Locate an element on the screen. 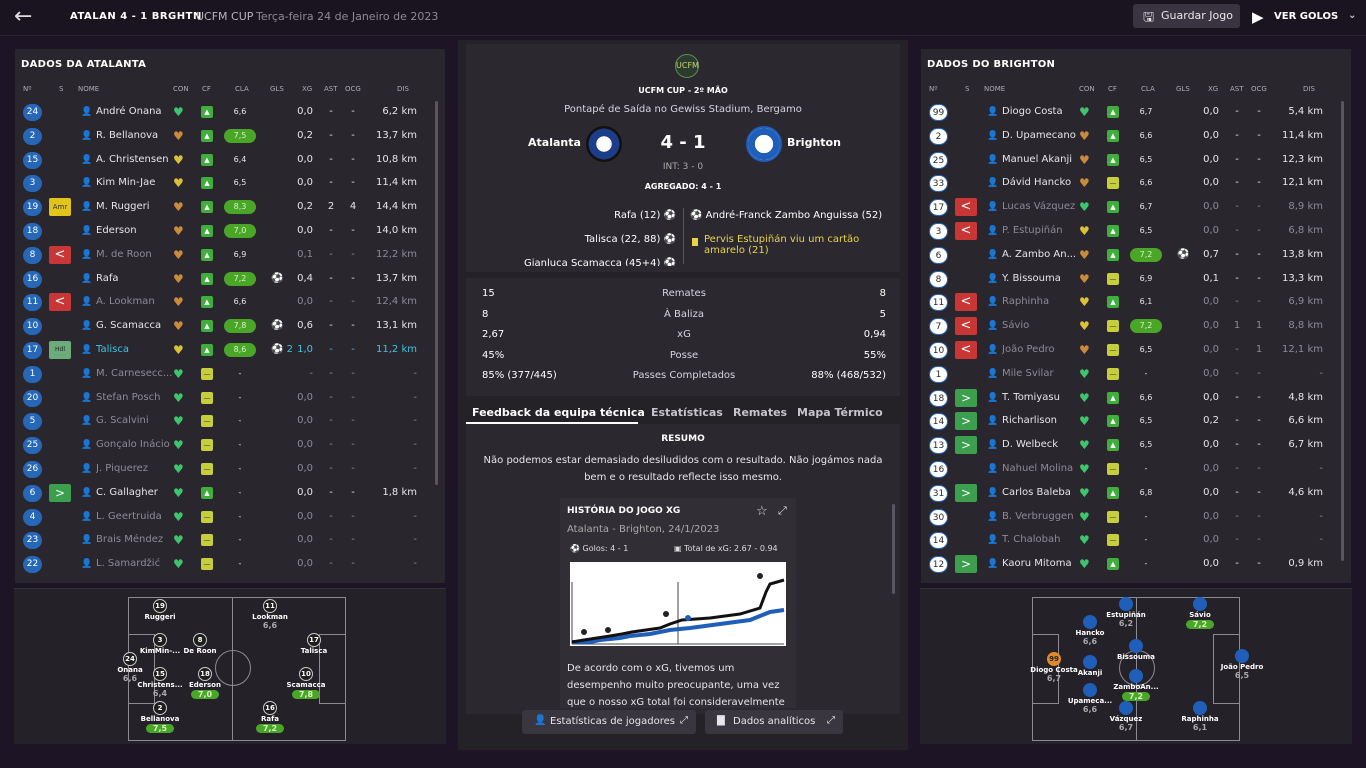 The image size is (1366, 768). table-row: 13 > 👤 D. Welbeck ♥ ▲ 6,5 0,0 - - 6,7 km is located at coordinates (1136, 446).